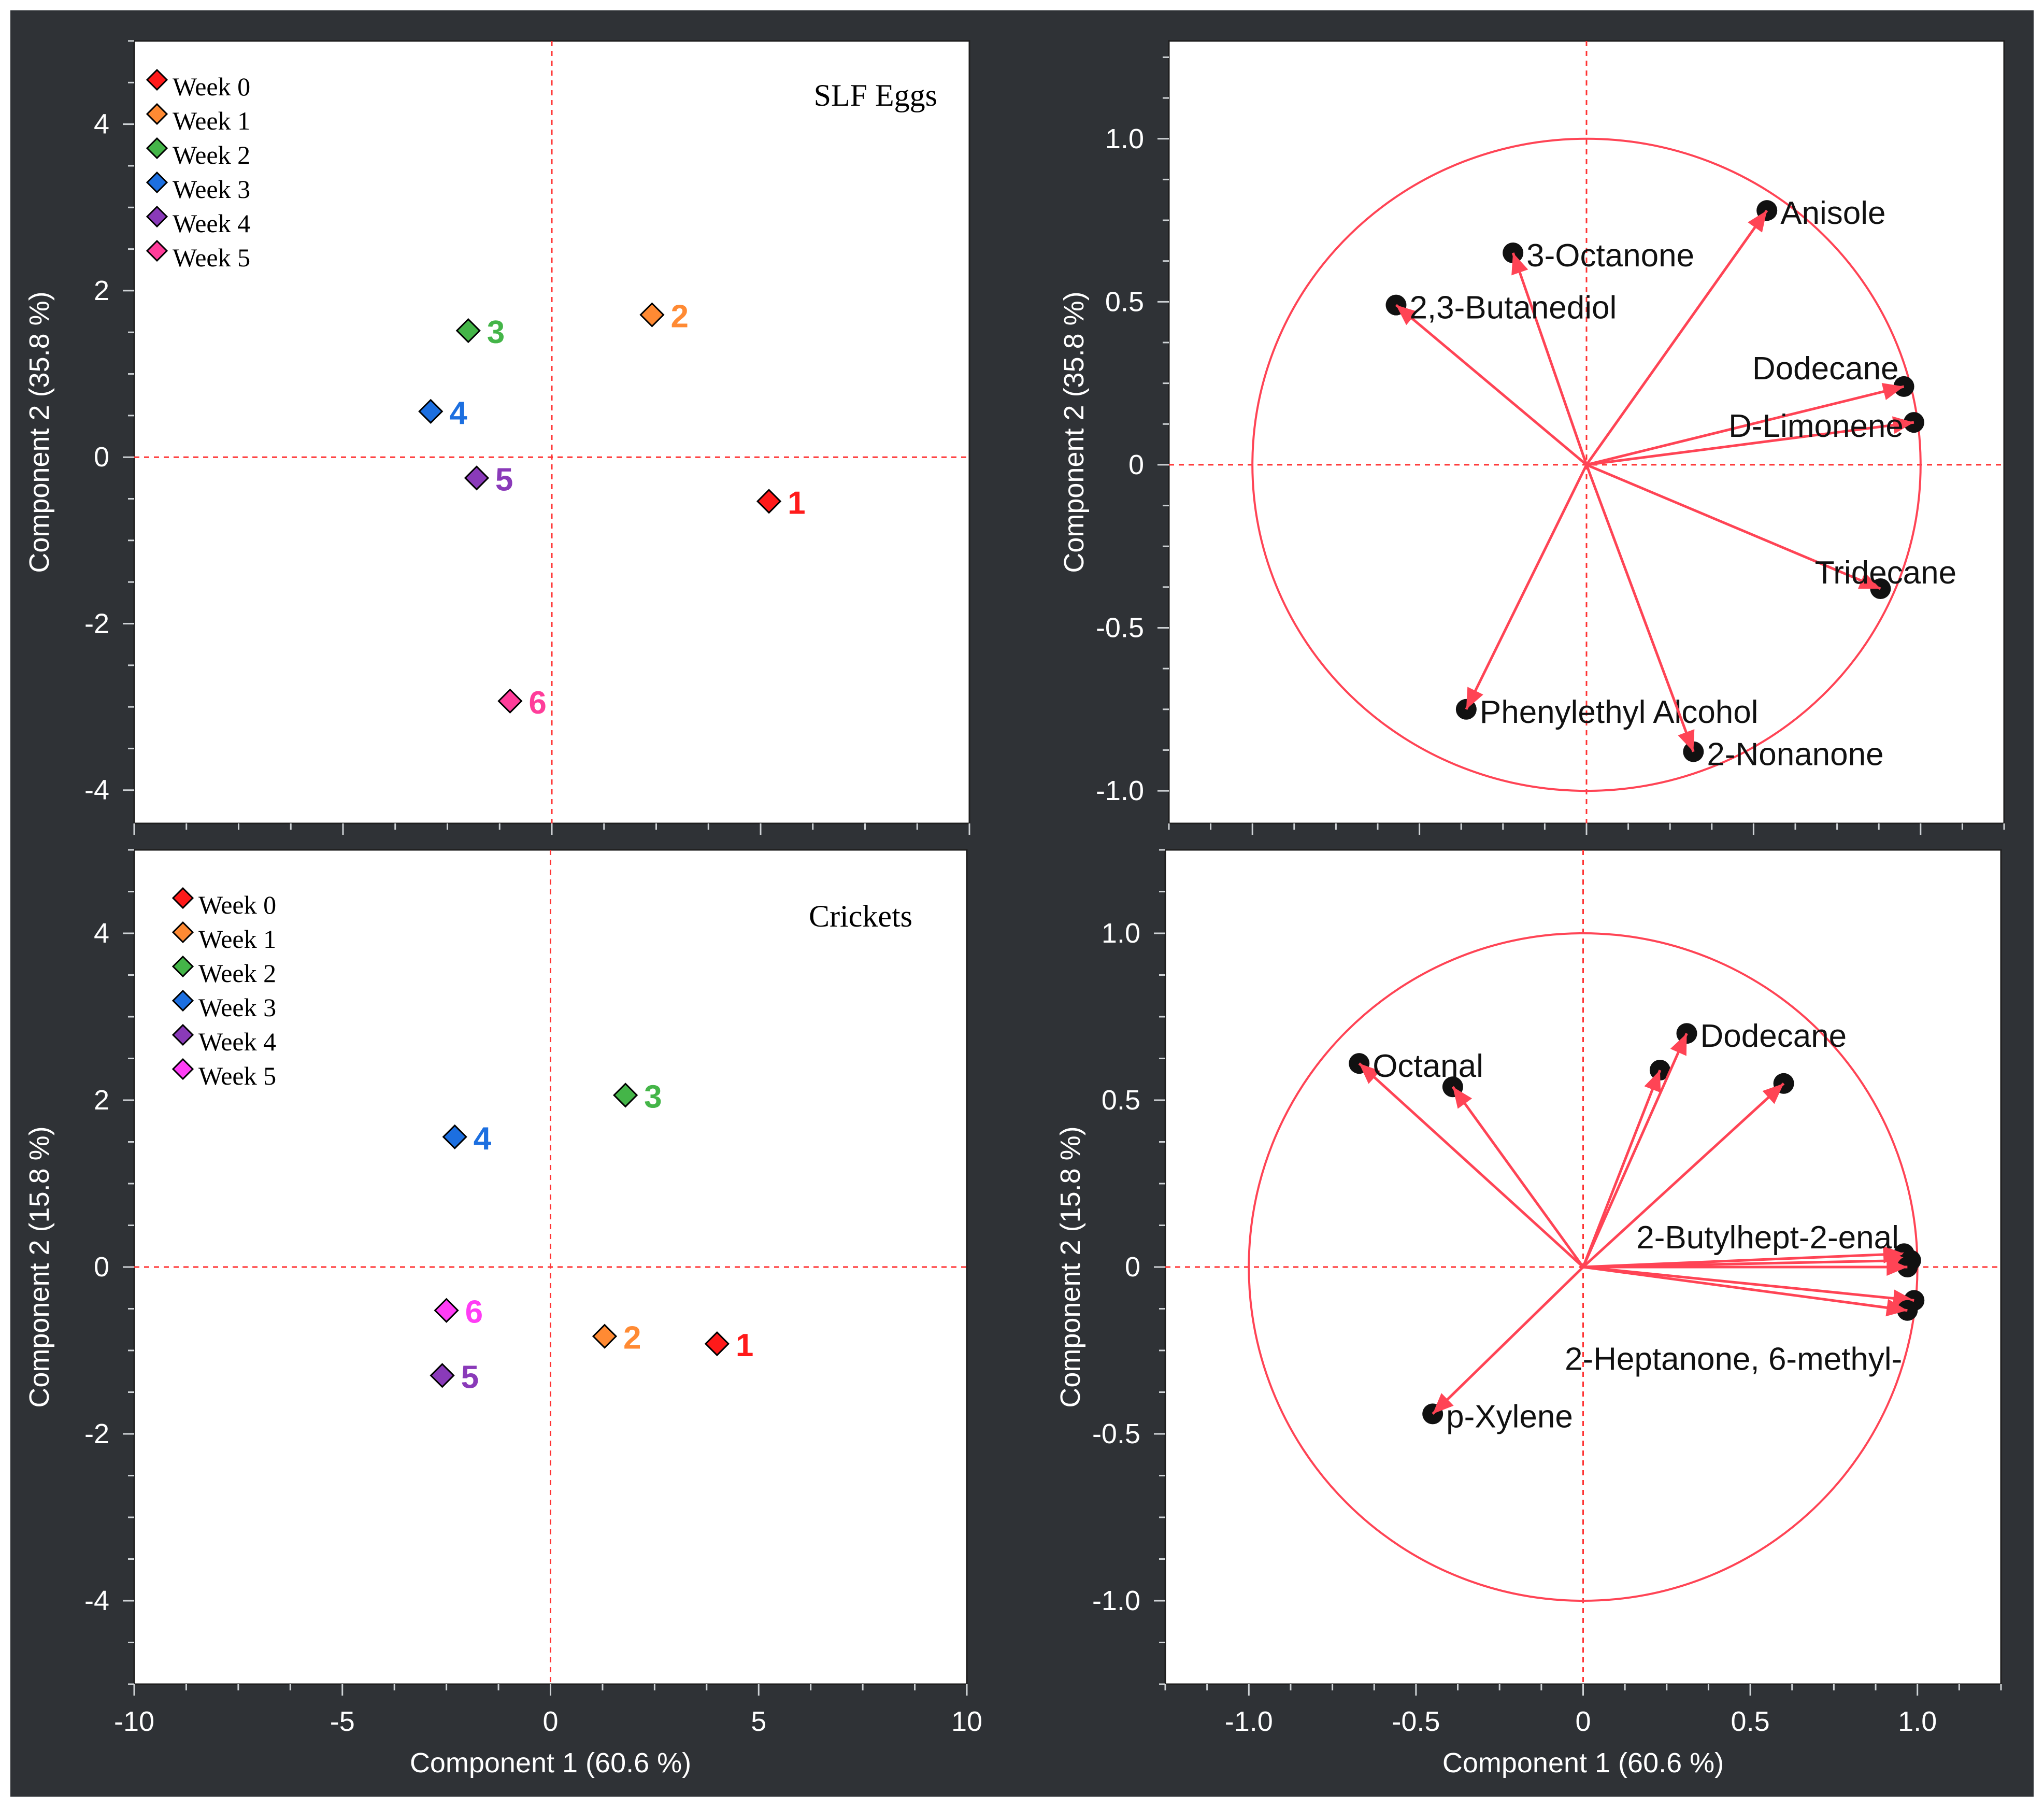  What do you see at coordinates (470, 1377) in the screenshot?
I see `point-label: 5` at bounding box center [470, 1377].